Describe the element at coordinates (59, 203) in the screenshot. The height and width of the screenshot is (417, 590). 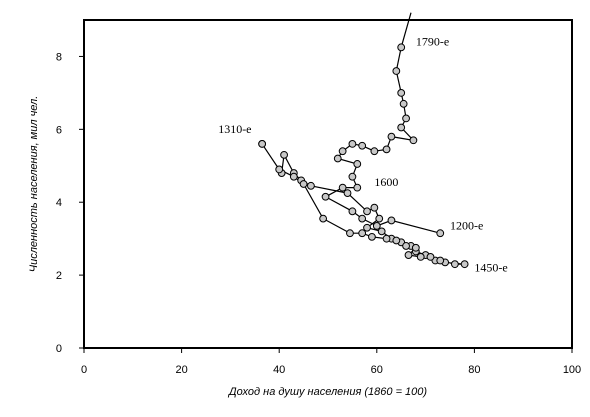
I see `y-tick-label: 4` at that location.